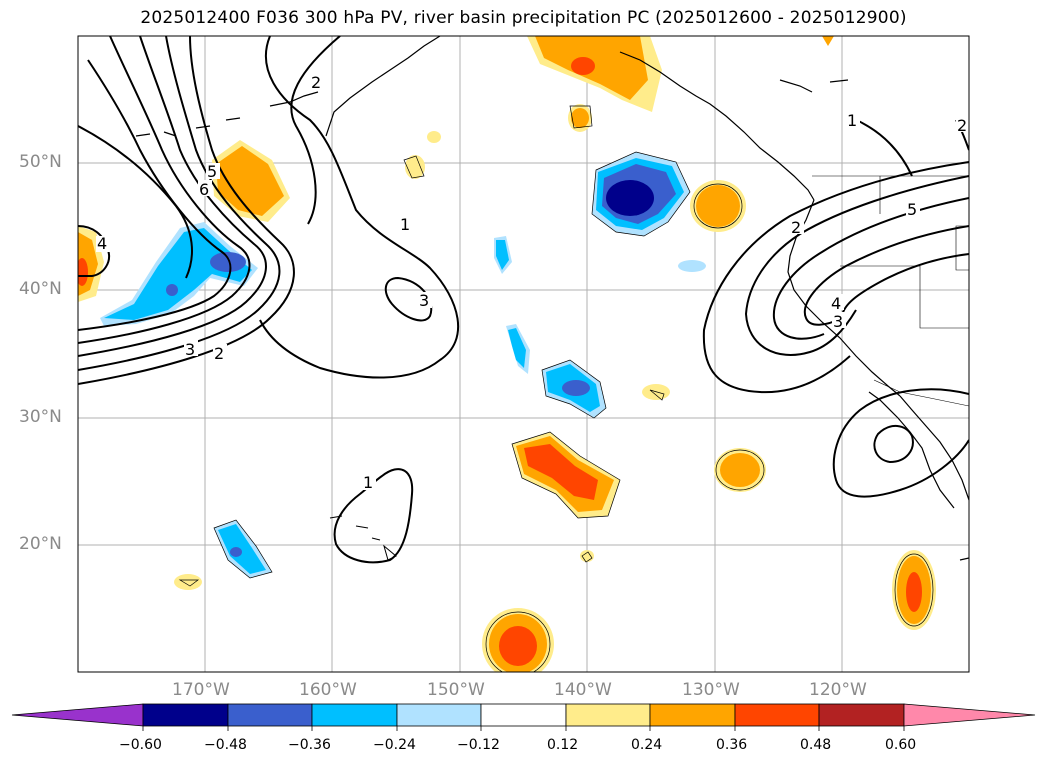  I want to click on lon-label-120w: 120°W, so click(838, 690).